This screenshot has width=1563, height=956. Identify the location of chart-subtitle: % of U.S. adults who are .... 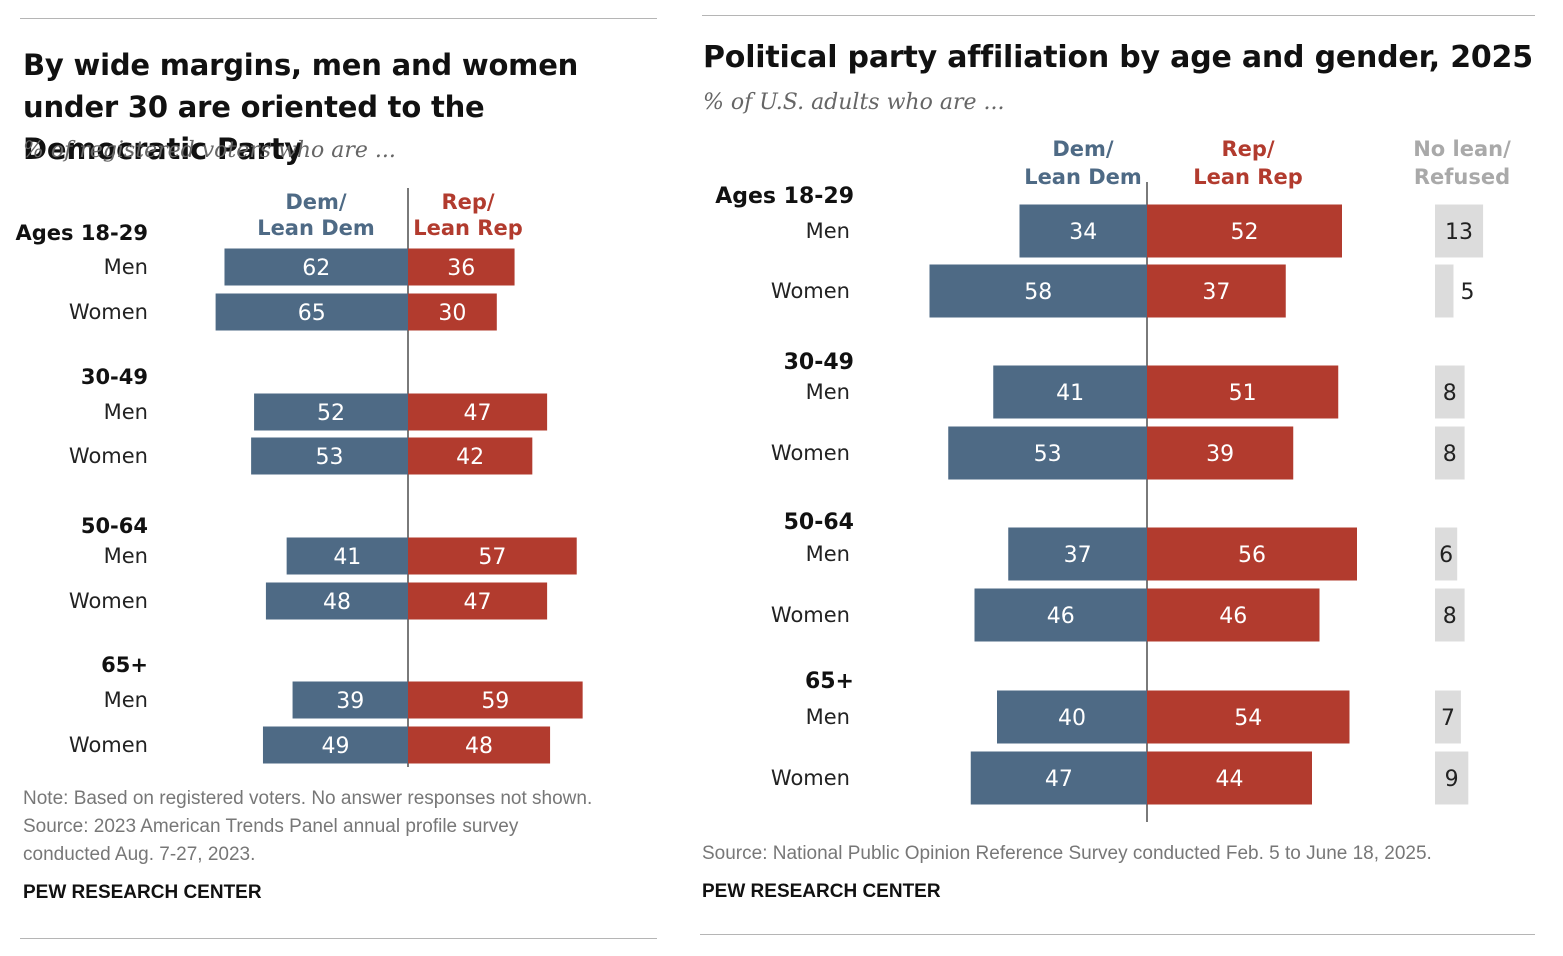
(854, 102).